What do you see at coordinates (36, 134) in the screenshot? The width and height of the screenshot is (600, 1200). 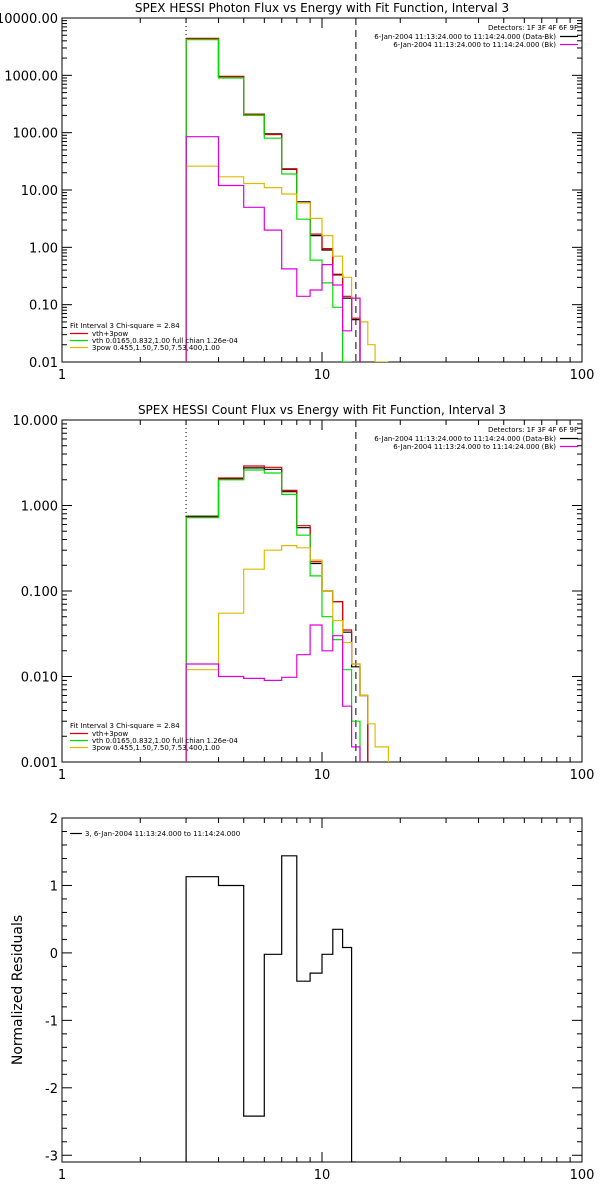 I see `y-tick-label: 100.00` at bounding box center [36, 134].